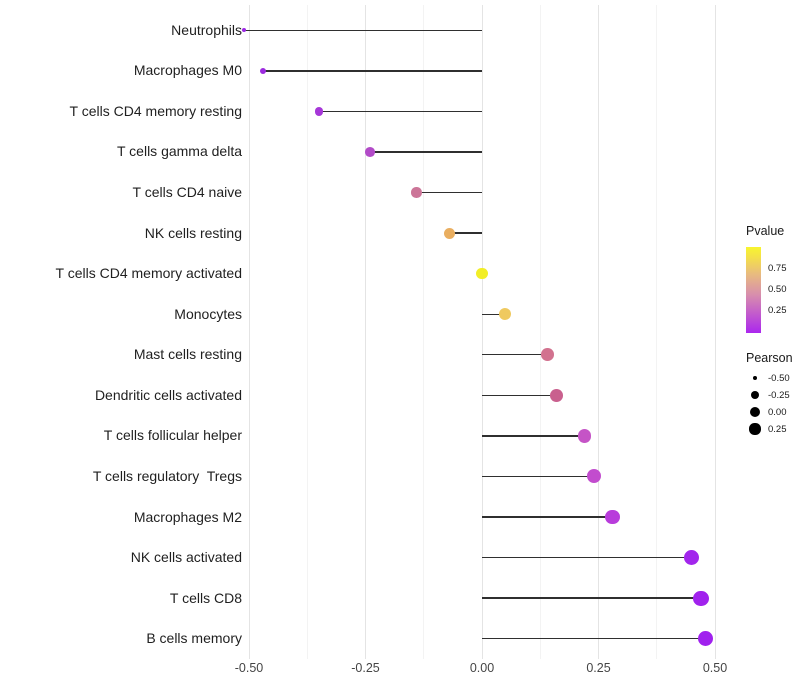 Image resolution: width=800 pixels, height=700 pixels. I want to click on category-label: T cells regulatory Tregs, so click(167, 475).